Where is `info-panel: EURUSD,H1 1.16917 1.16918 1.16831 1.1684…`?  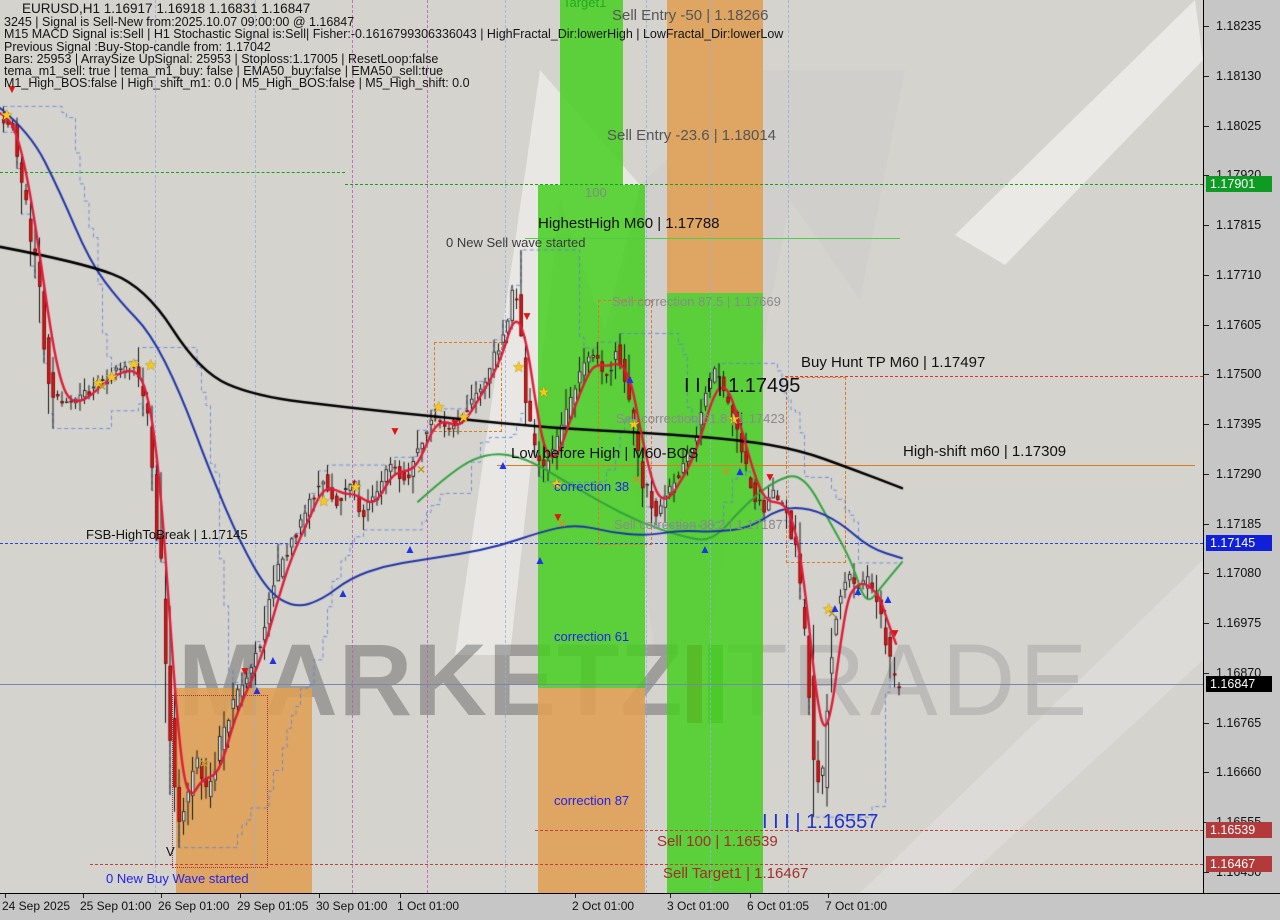
info-panel: EURUSD,H1 1.16917 1.16918 1.16831 1.1684… is located at coordinates (393, 46).